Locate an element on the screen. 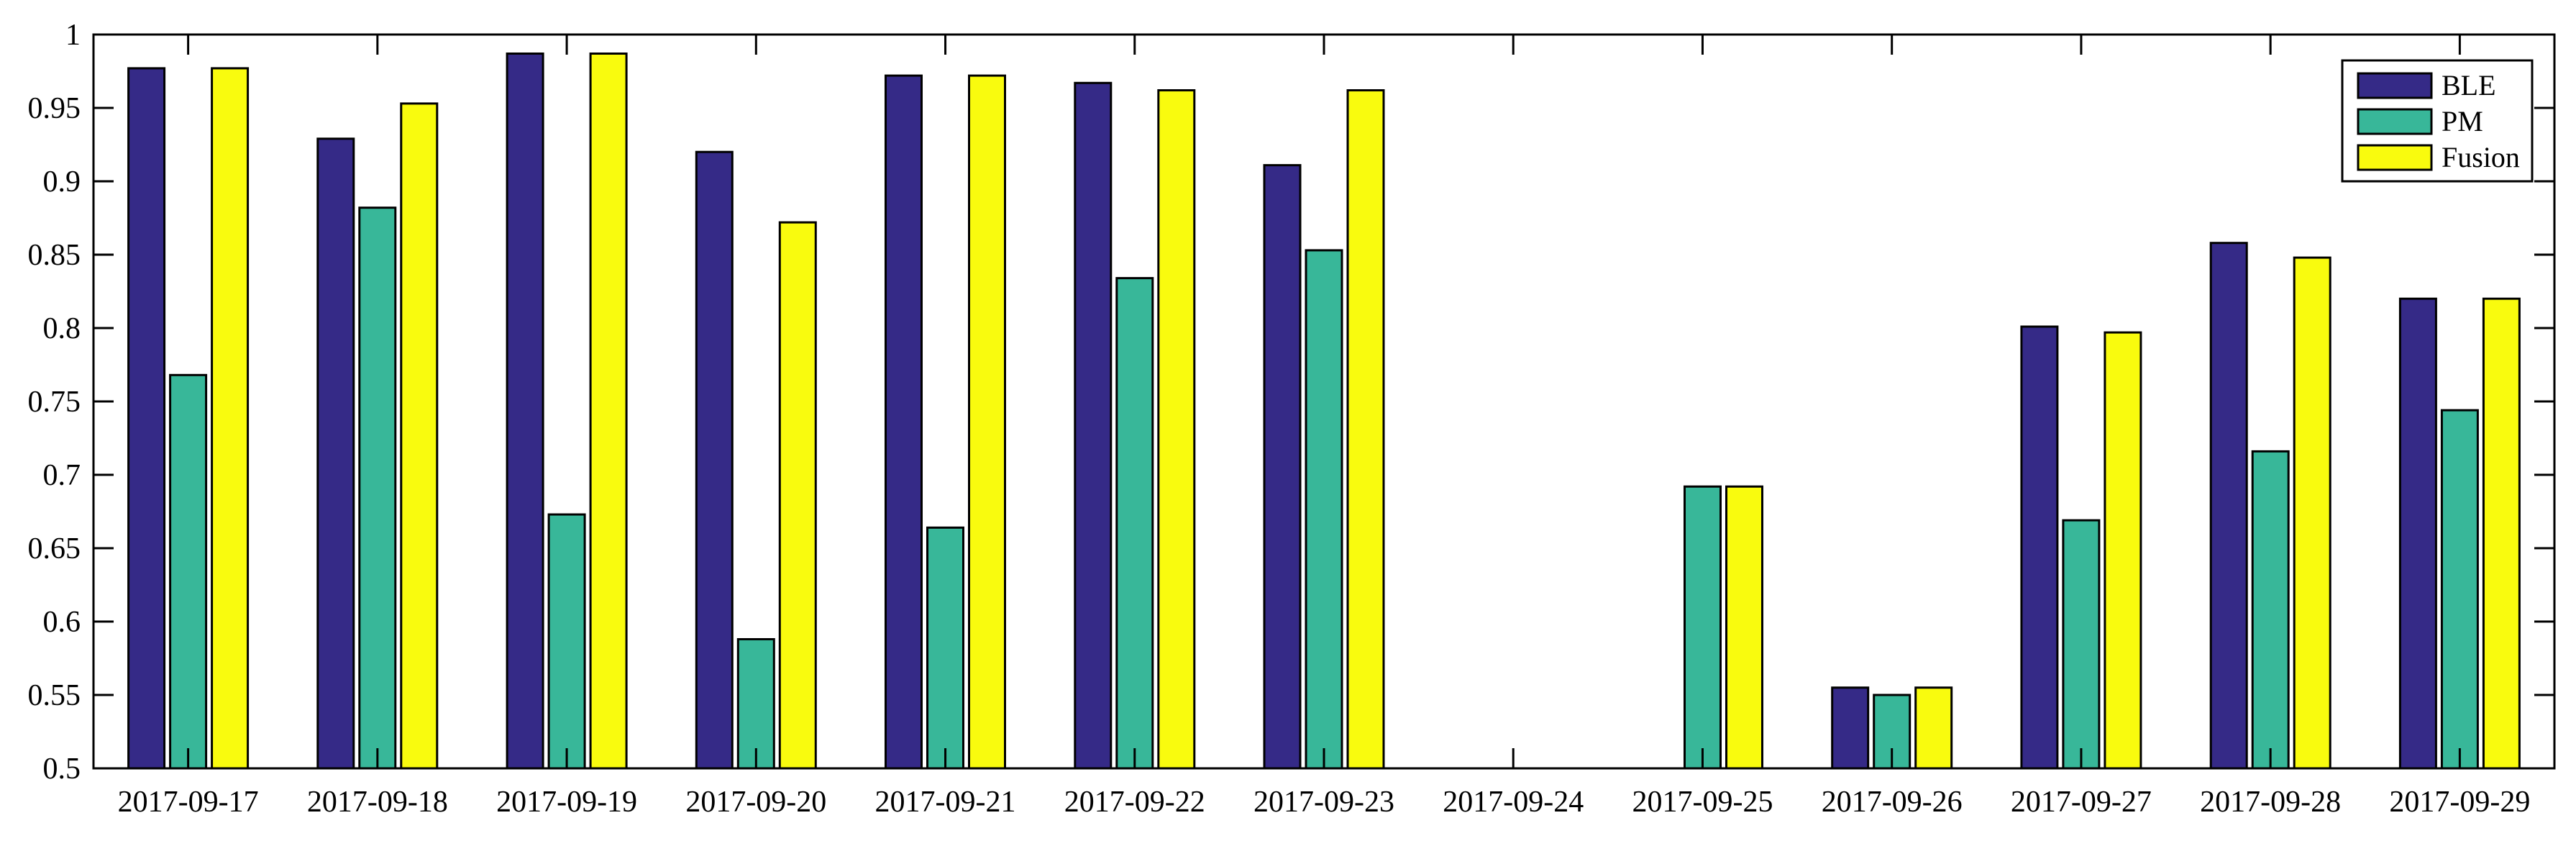 This screenshot has width=2576, height=841. y-tick-label: 0.75 is located at coordinates (55, 402).